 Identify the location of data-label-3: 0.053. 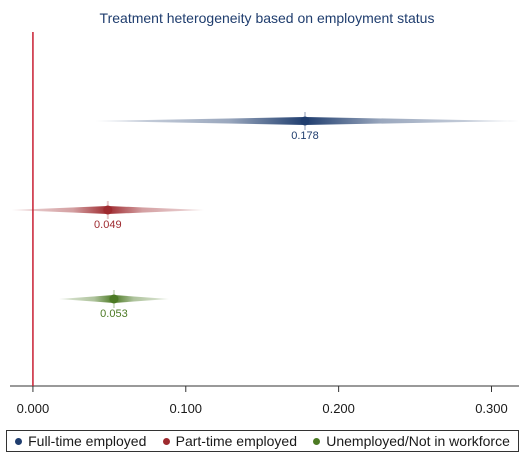
(114, 314).